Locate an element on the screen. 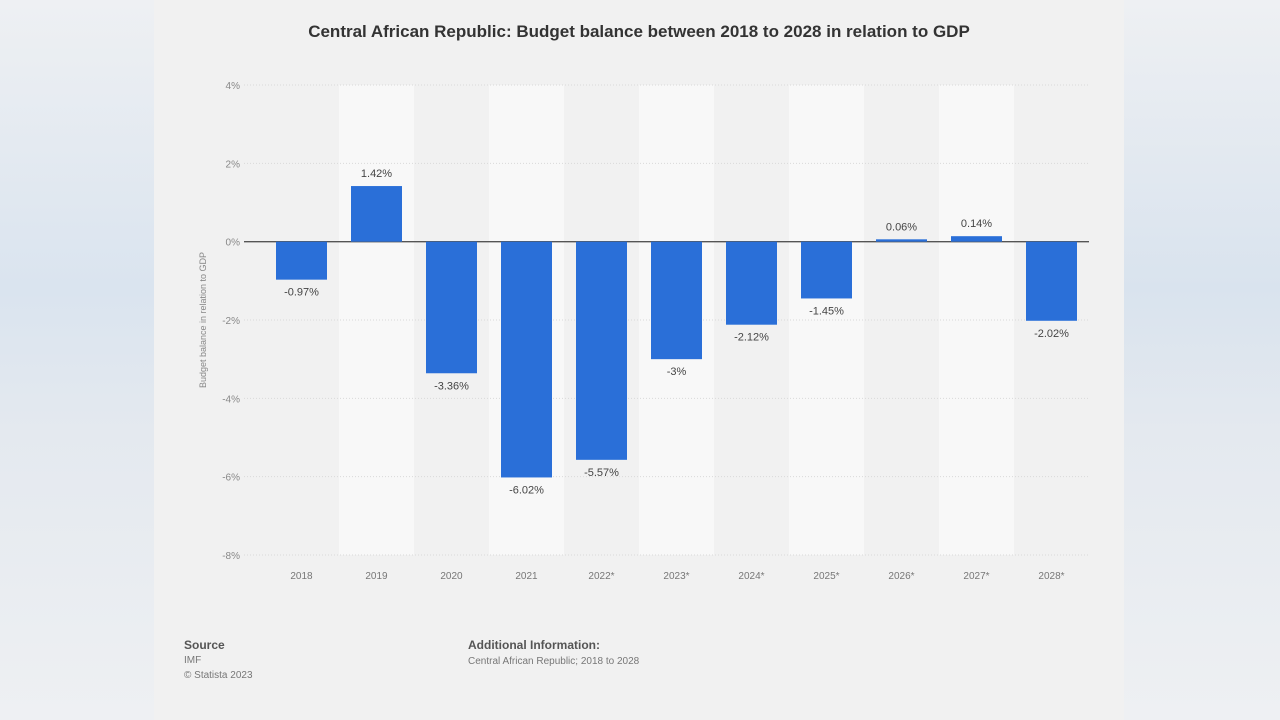 The height and width of the screenshot is (720, 1280). x-tick-label: 2023* is located at coordinates (676, 576).